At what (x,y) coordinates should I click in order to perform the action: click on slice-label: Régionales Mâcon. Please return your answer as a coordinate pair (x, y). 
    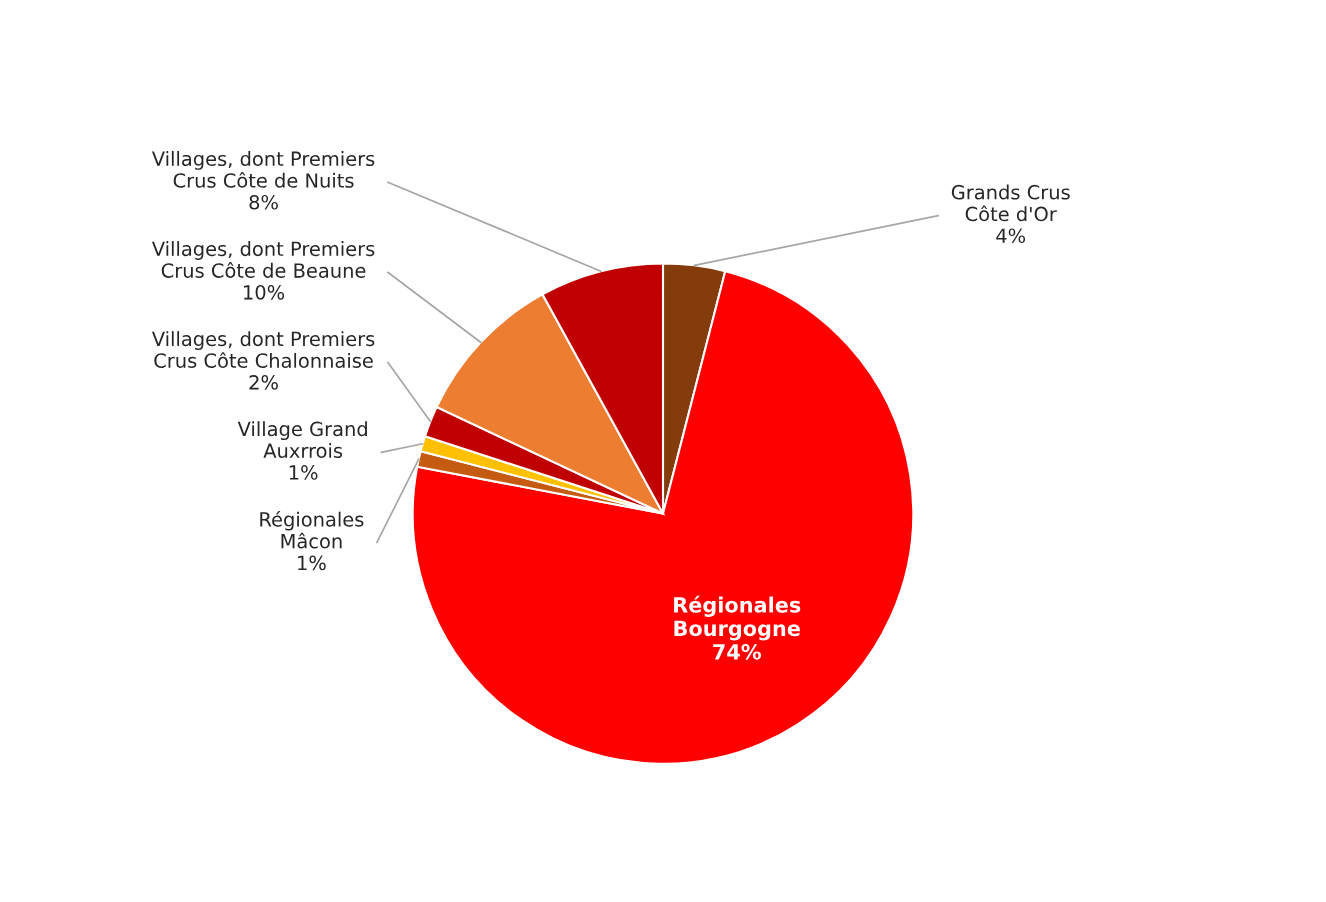
    Looking at the image, I should click on (312, 529).